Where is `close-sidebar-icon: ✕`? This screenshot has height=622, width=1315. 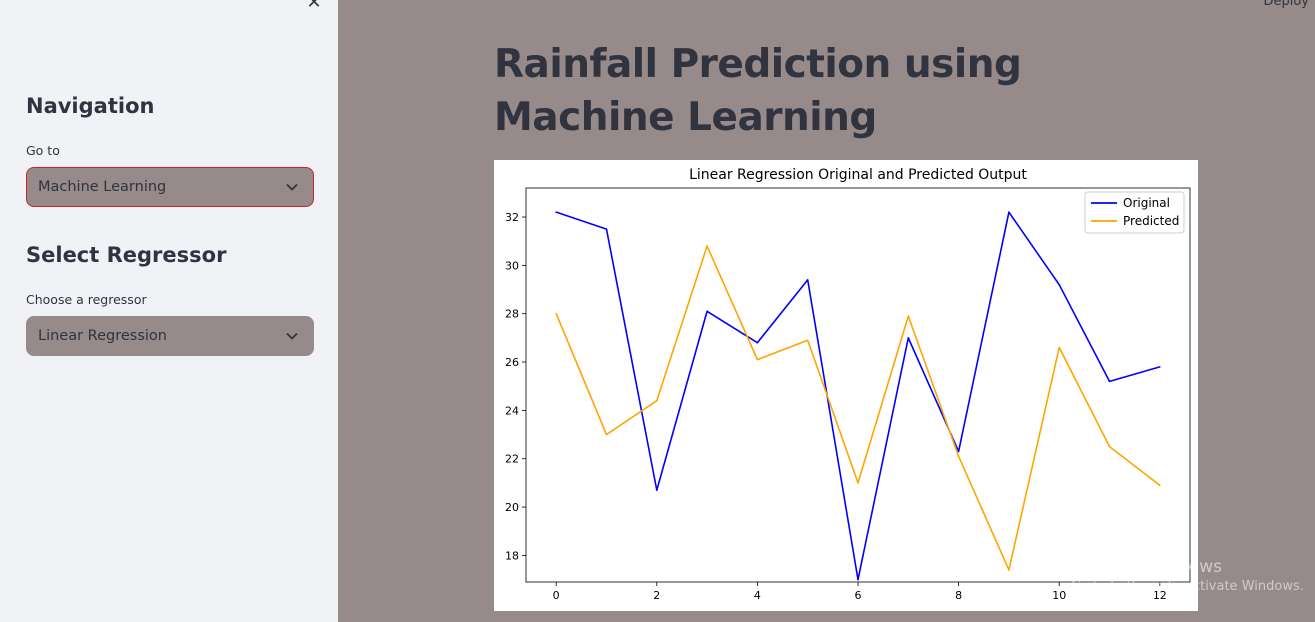 close-sidebar-icon: ✕ is located at coordinates (314, 6).